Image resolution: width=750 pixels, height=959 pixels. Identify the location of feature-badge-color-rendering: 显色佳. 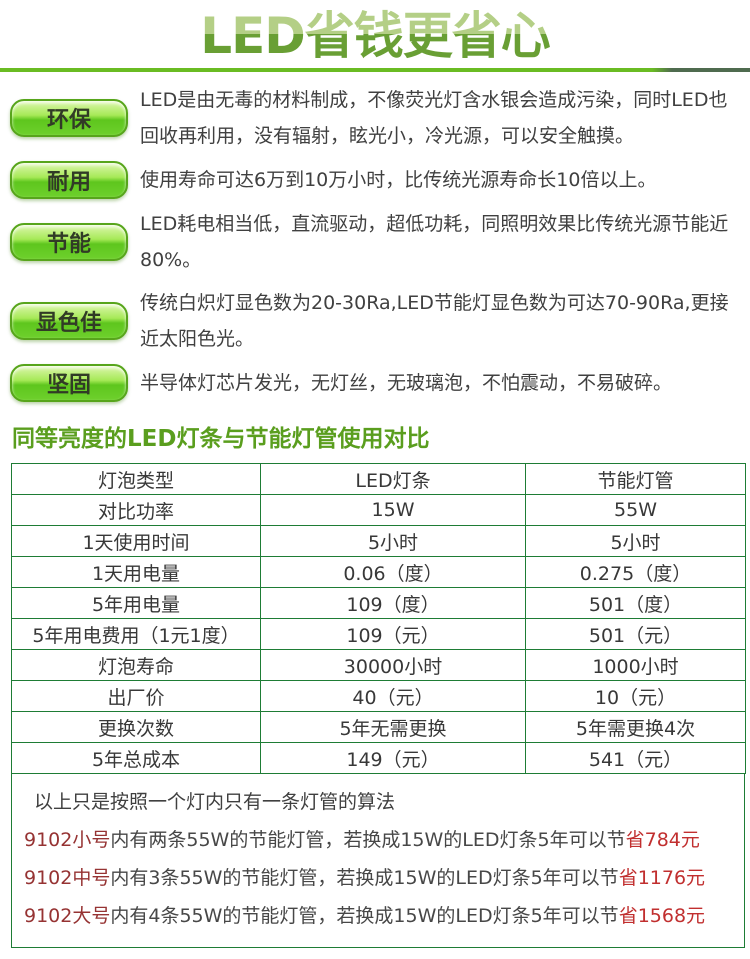
(69, 321).